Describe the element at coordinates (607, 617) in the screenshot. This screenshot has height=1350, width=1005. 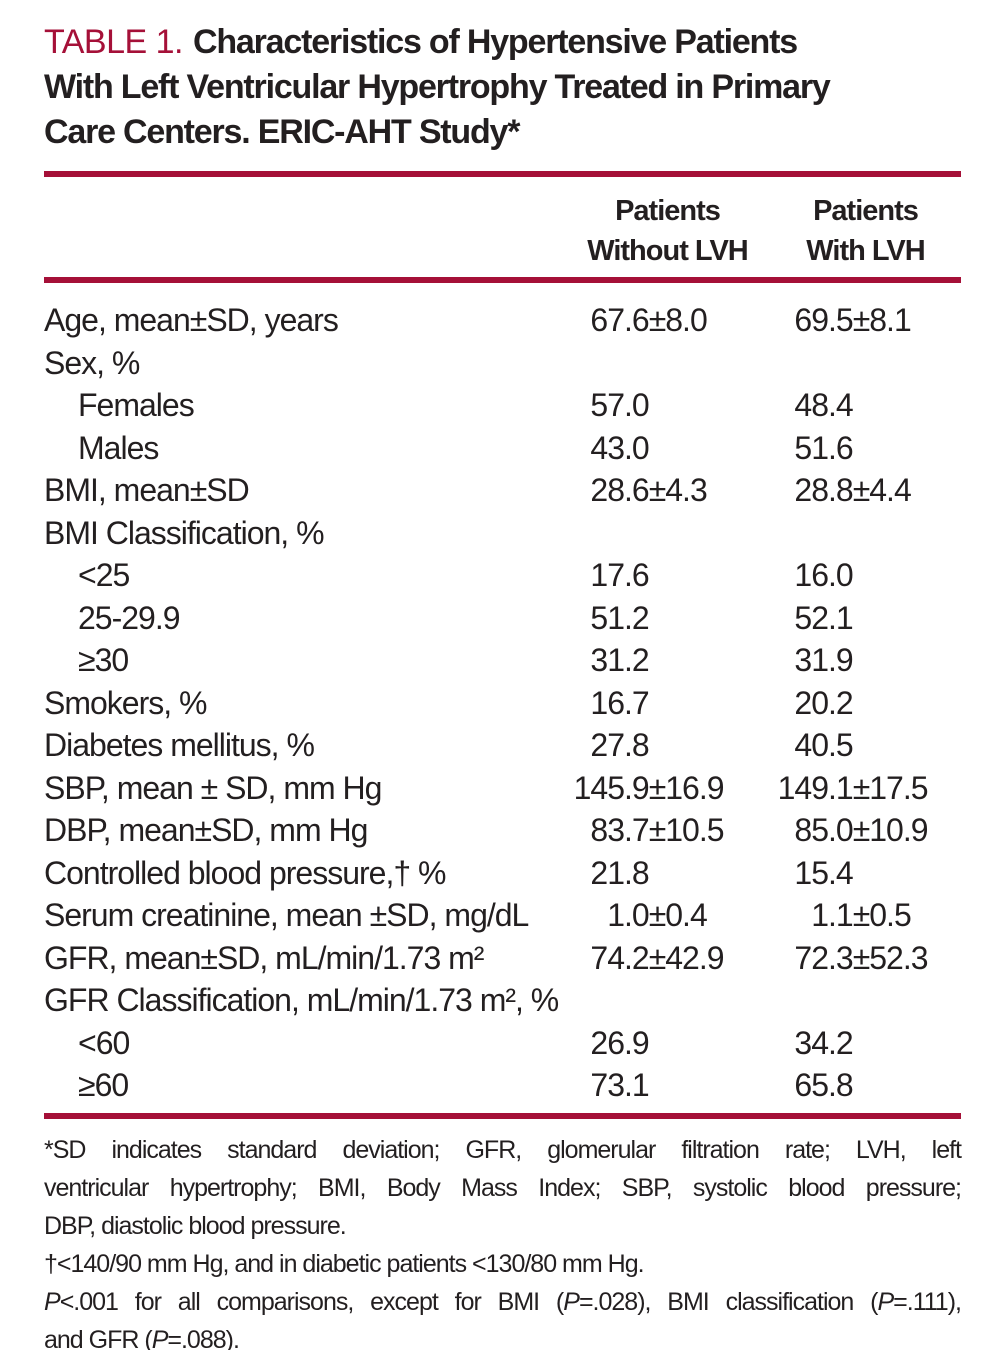
I see `value-integer-part: 51` at that location.